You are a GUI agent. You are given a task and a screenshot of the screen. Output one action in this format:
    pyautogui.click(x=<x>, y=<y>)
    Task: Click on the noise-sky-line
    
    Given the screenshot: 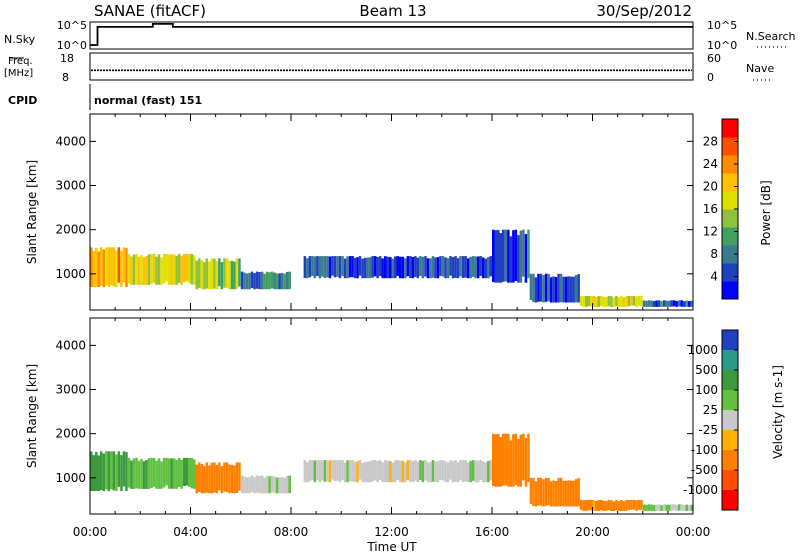 What is the action you would take?
    pyautogui.click(x=391, y=34)
    